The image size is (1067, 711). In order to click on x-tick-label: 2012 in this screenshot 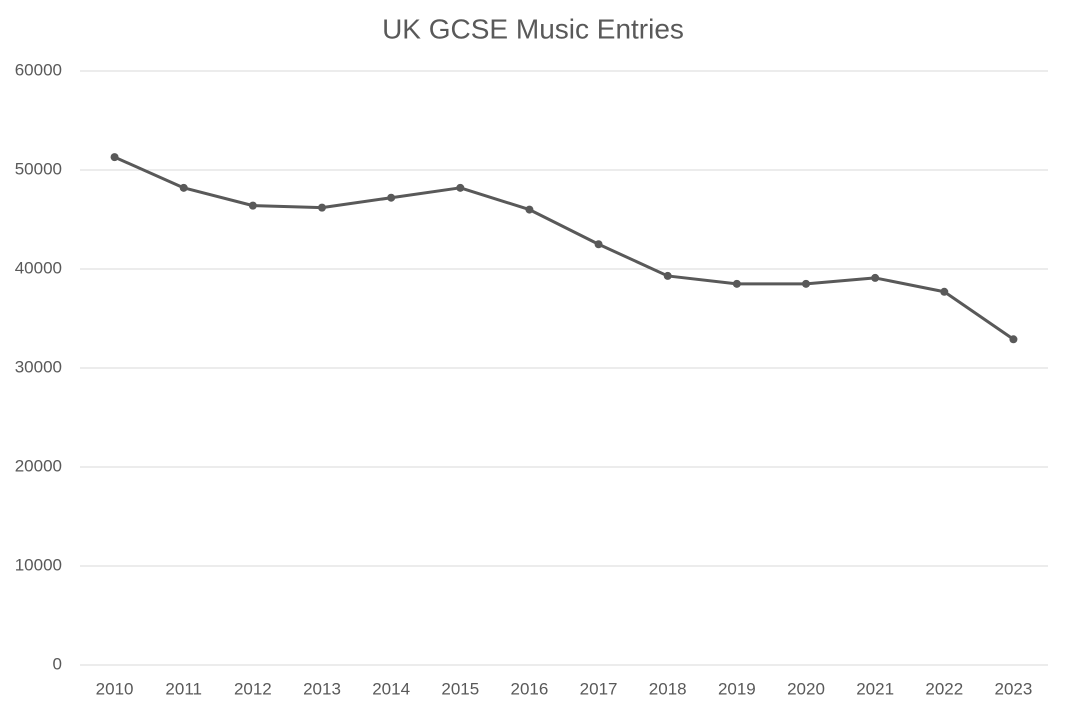, I will do `click(253, 688)`.